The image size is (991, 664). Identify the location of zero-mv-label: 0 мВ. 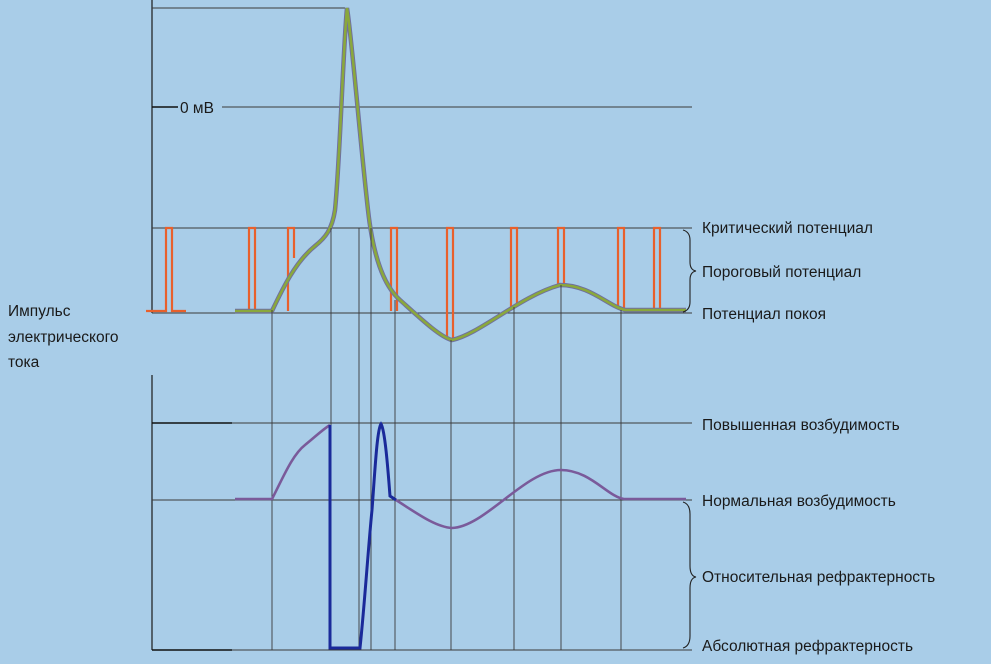
(197, 108).